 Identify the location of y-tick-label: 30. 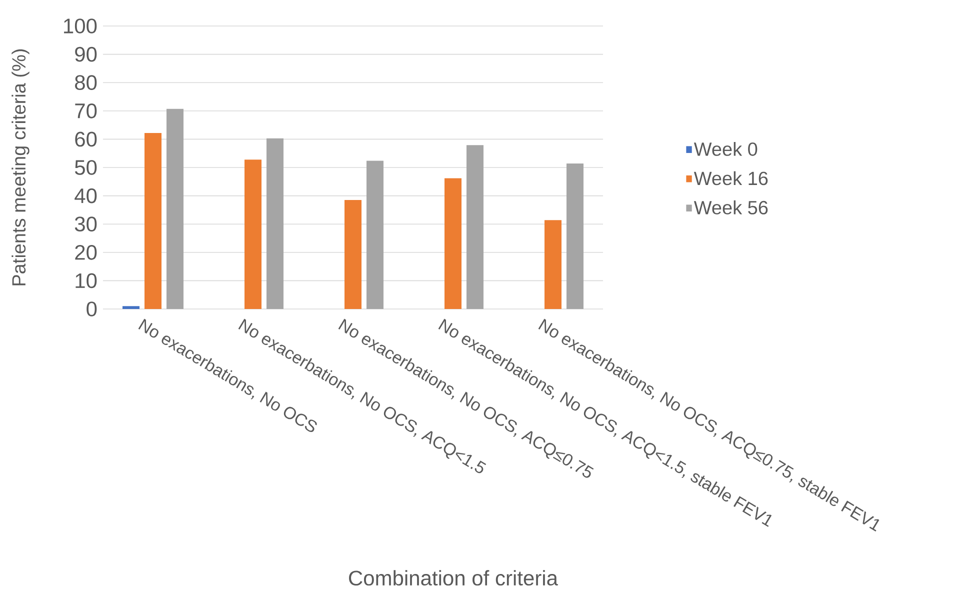
(85, 224).